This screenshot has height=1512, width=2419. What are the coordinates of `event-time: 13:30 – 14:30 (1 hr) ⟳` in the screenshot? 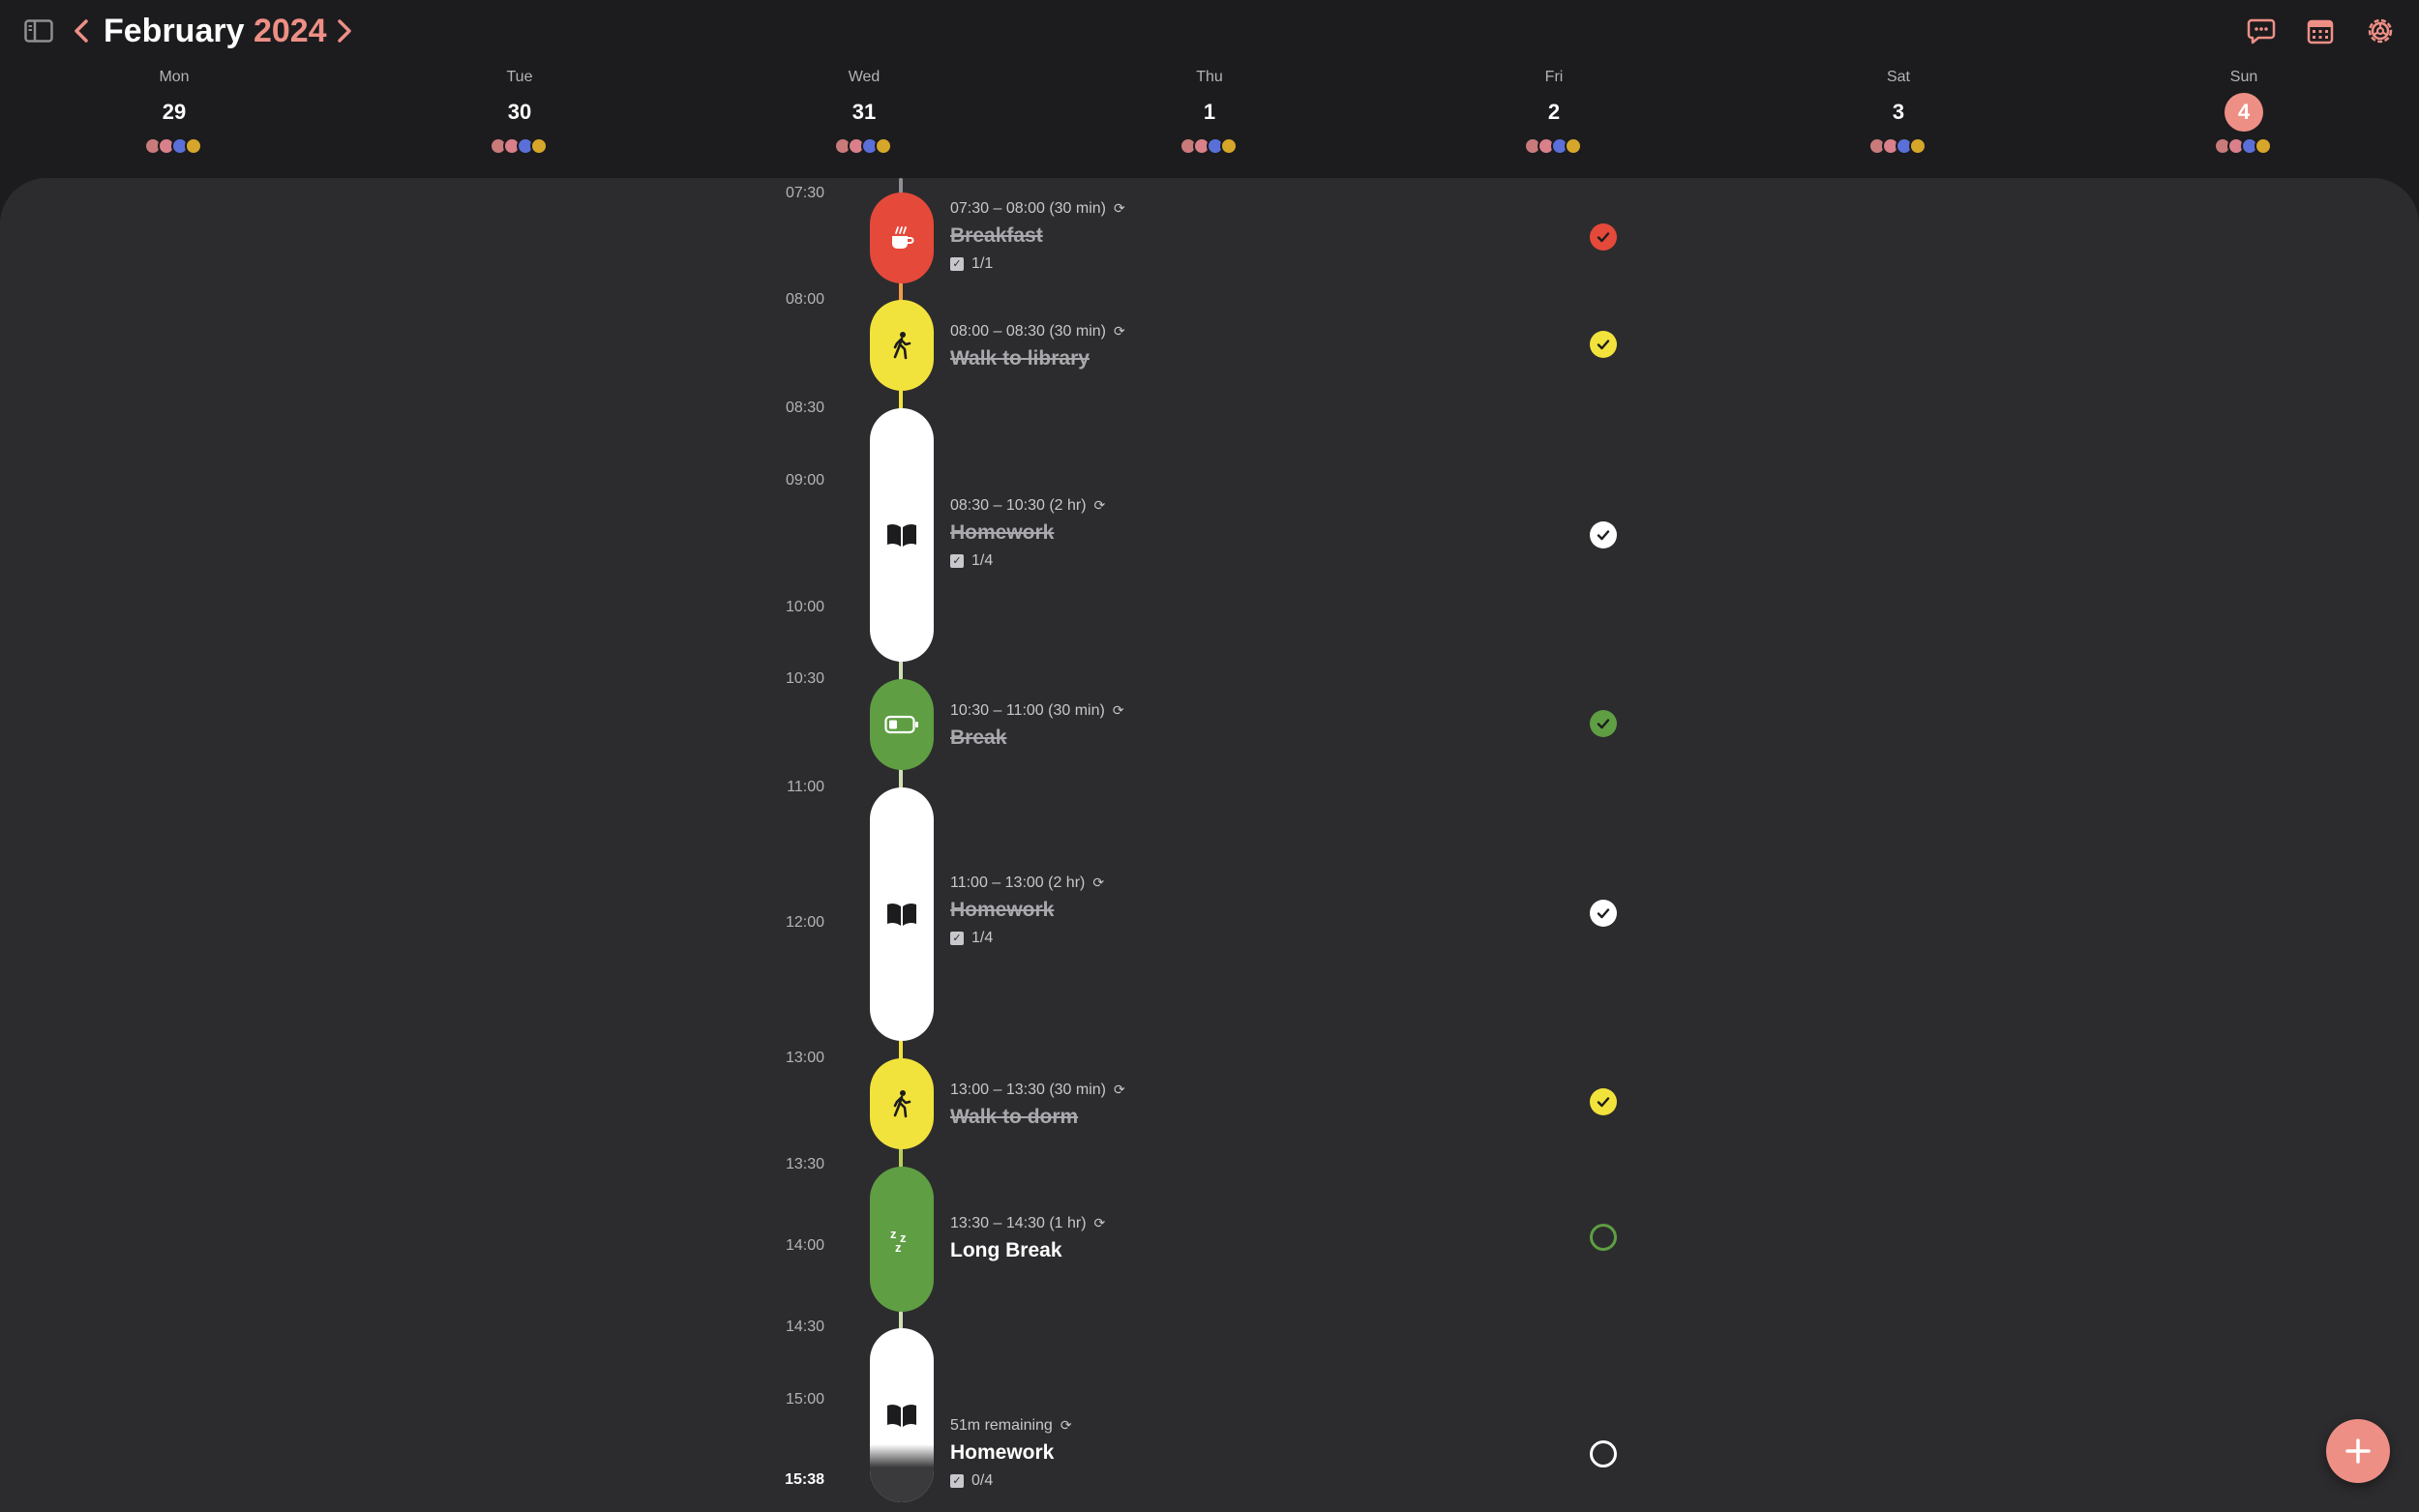 It's located at (1289, 1223).